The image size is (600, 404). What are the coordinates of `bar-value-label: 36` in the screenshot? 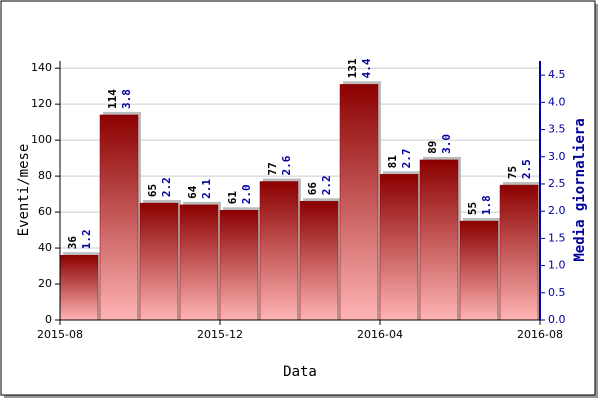 It's located at (72, 243).